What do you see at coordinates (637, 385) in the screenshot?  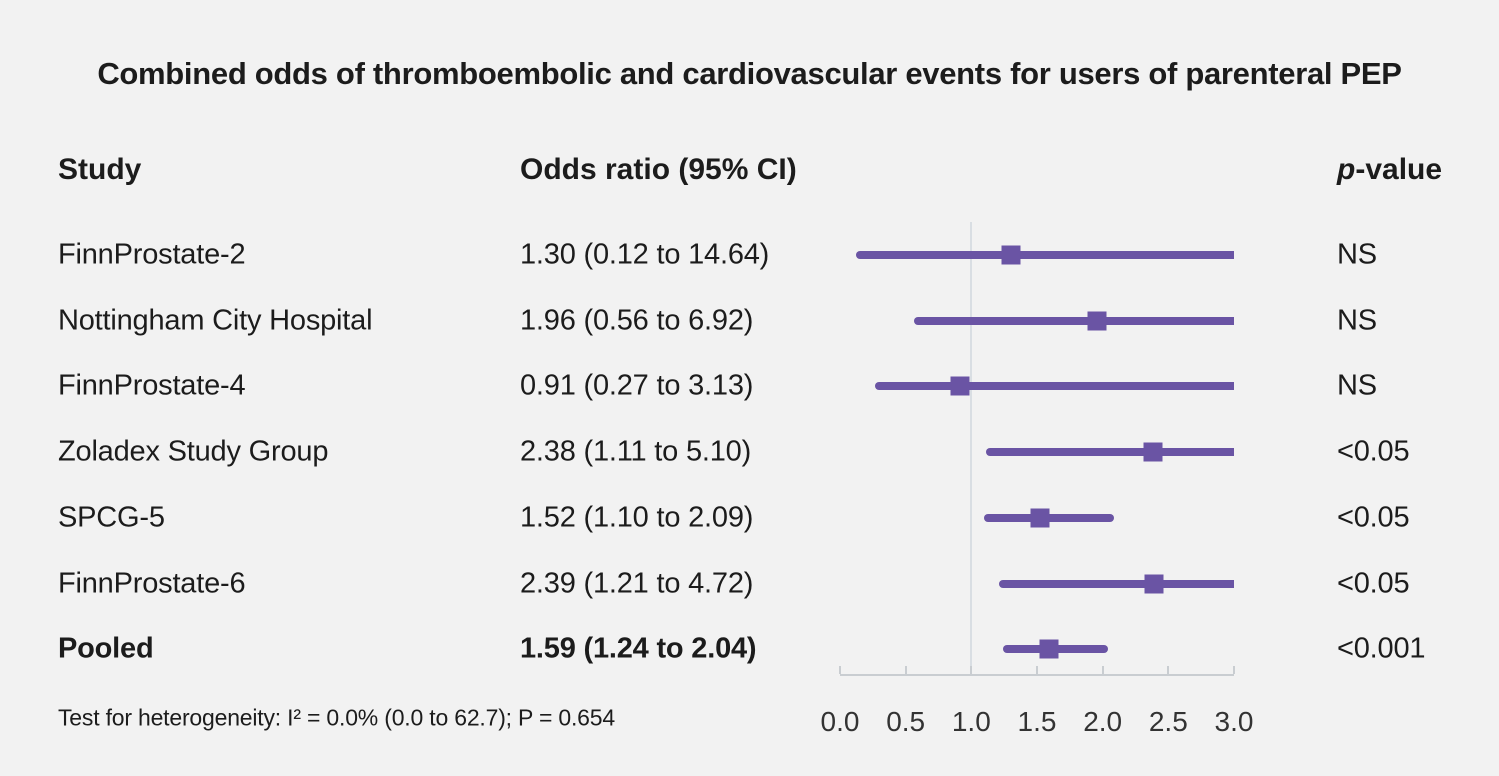 I see `odds-ratio-label: 0.91 (0.27 to 3.13)` at bounding box center [637, 385].